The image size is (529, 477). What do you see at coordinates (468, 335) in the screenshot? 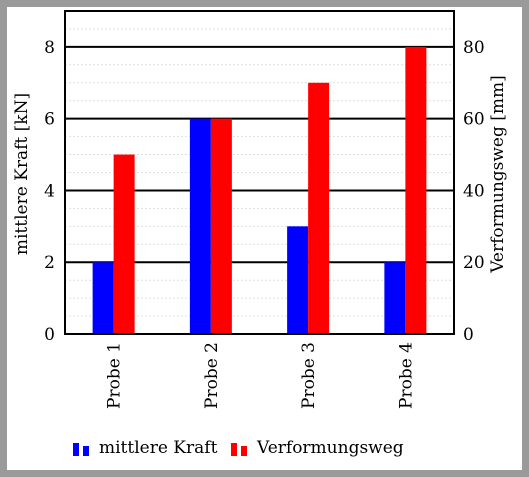
I see `right-tick-label: 0` at bounding box center [468, 335].